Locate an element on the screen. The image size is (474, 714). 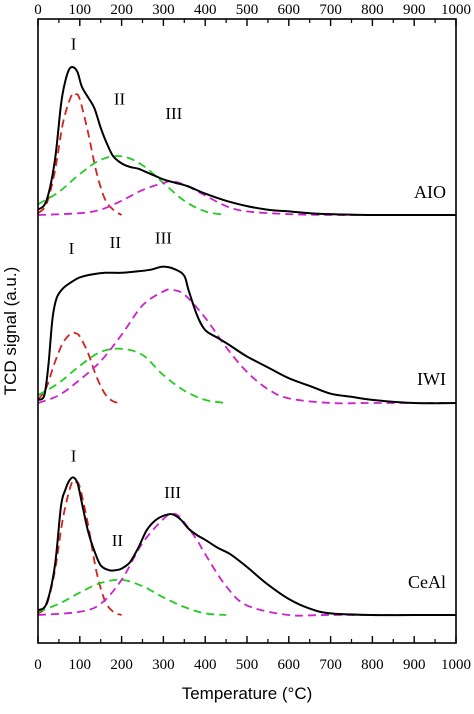
top-tick-label-500: 500 is located at coordinates (247, 10).